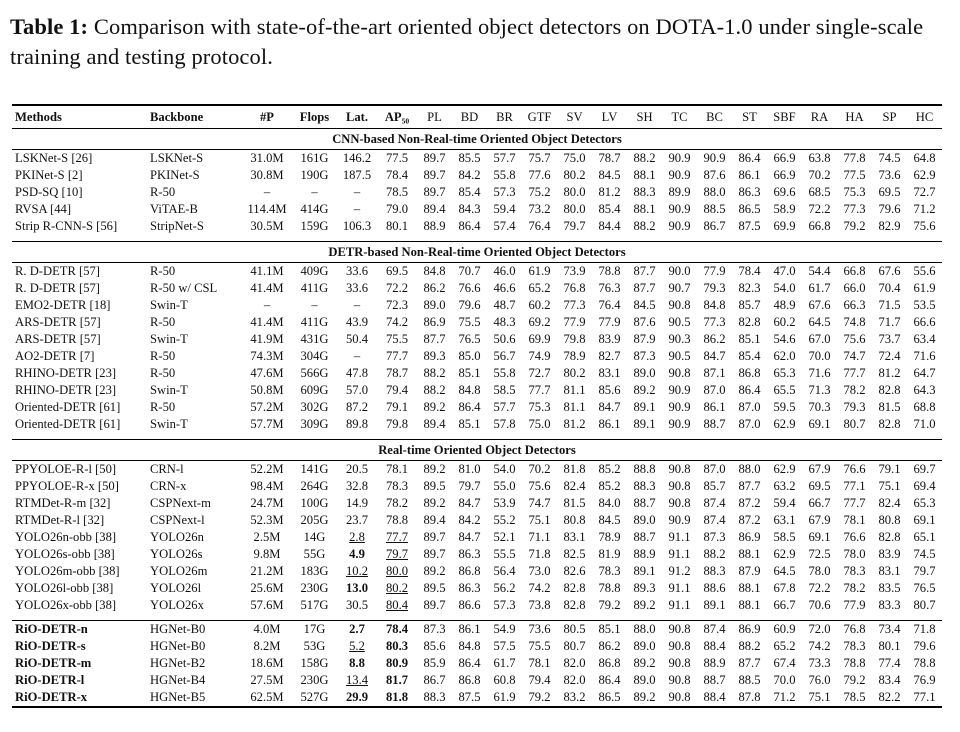 The height and width of the screenshot is (732, 960). What do you see at coordinates (819, 520) in the screenshot?
I see `value-cell: 67.9` at bounding box center [819, 520].